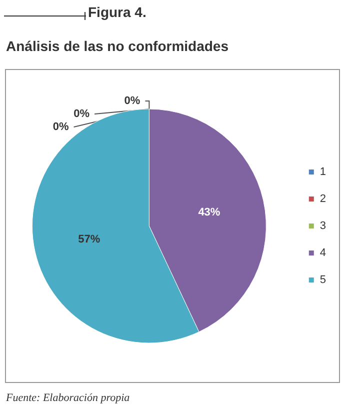  I want to click on legend-label: 5, so click(323, 280).